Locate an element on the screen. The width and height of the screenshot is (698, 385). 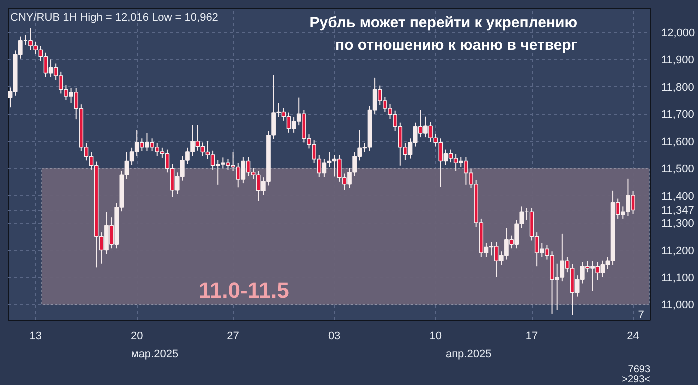
text: мар.2025 is located at coordinates (155, 354).